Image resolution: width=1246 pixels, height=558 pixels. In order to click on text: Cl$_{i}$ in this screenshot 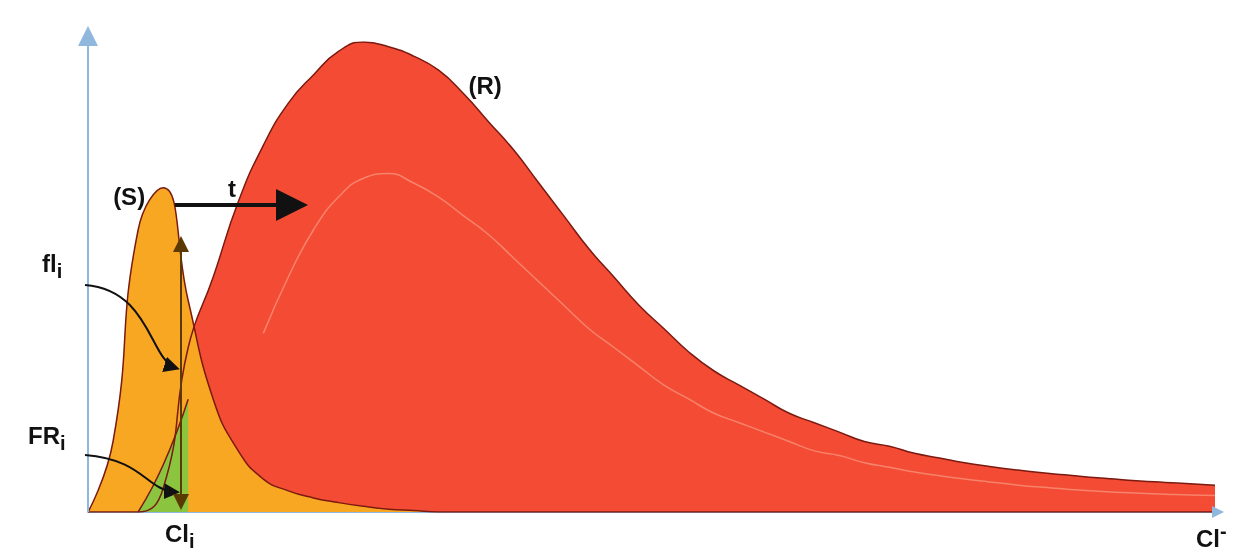, I will do `click(180, 536)`.